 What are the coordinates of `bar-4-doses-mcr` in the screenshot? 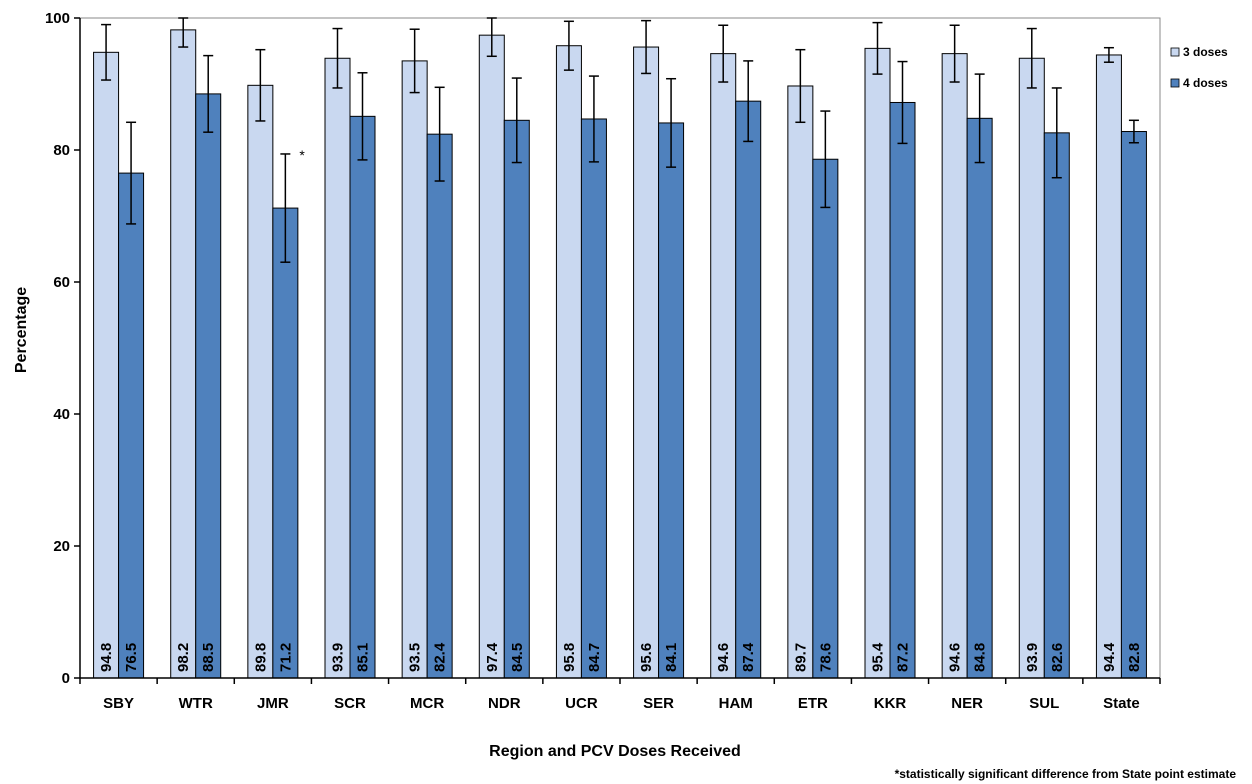 It's located at (439, 406).